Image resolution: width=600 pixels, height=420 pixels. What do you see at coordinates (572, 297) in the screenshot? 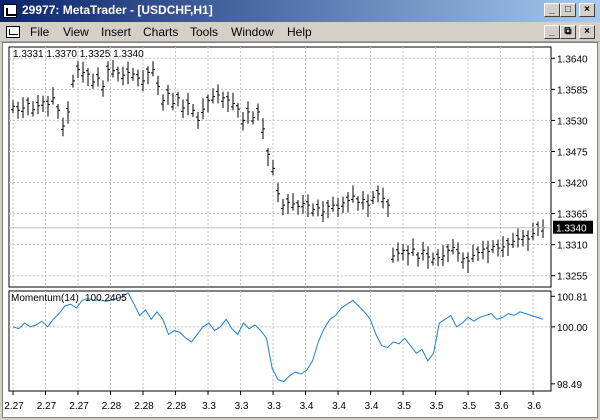
I see `momentum-tick-label: 100.81` at bounding box center [572, 297].